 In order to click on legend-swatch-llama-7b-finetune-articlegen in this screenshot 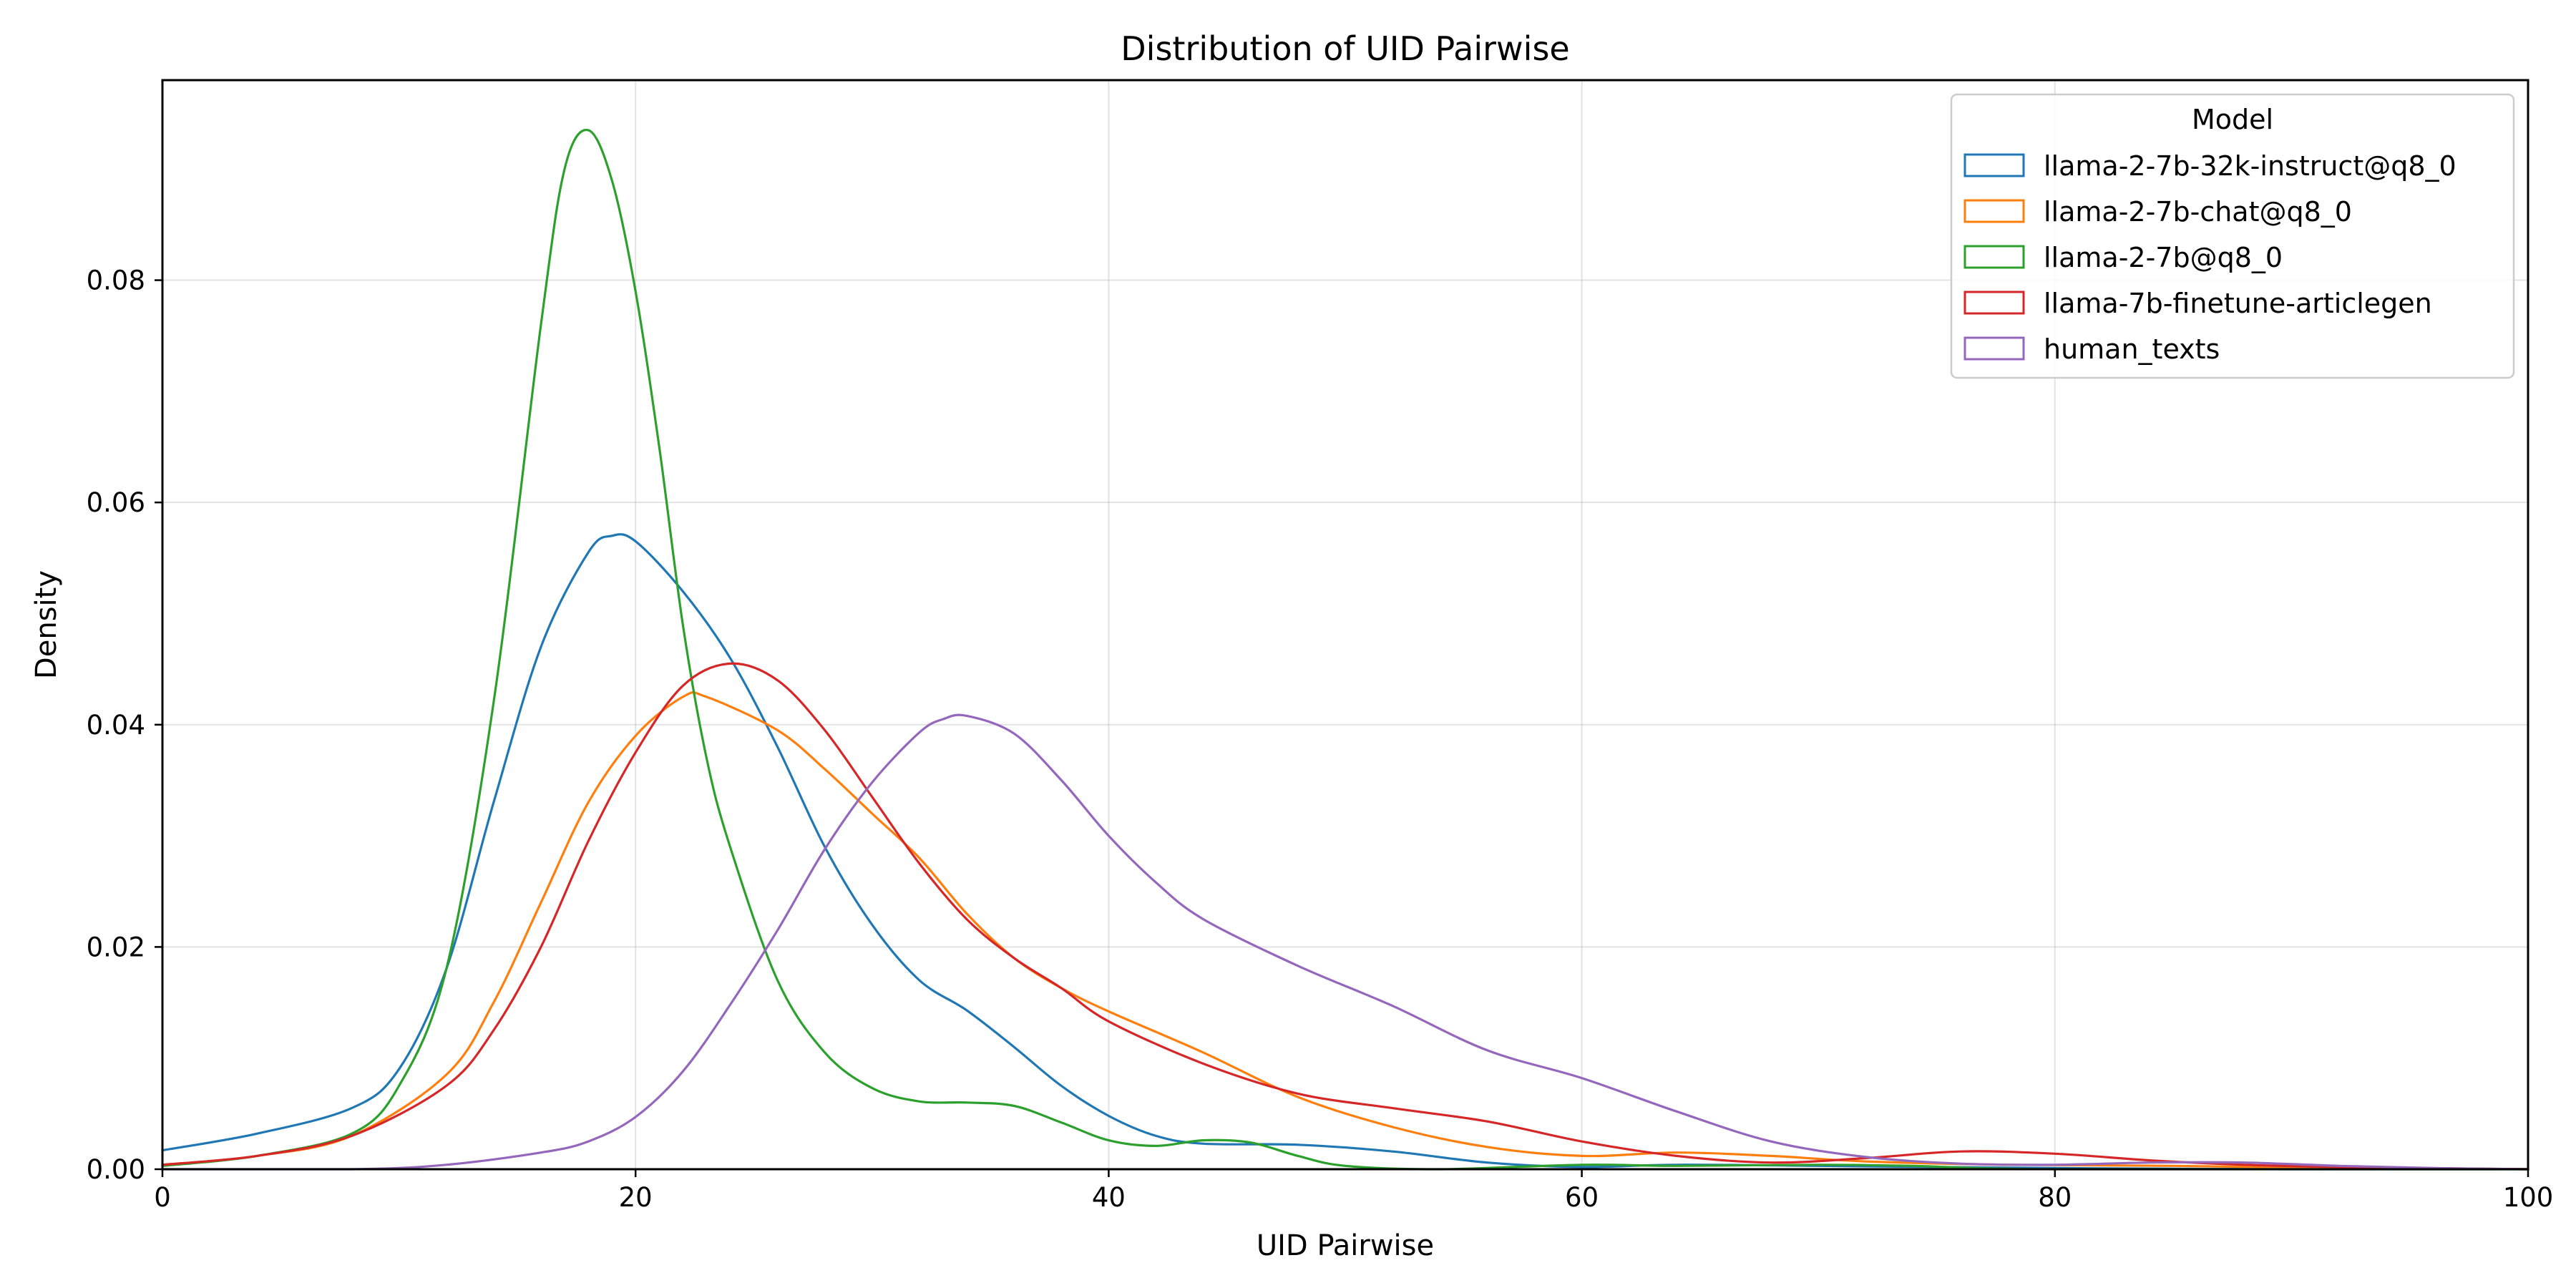, I will do `click(1994, 303)`.